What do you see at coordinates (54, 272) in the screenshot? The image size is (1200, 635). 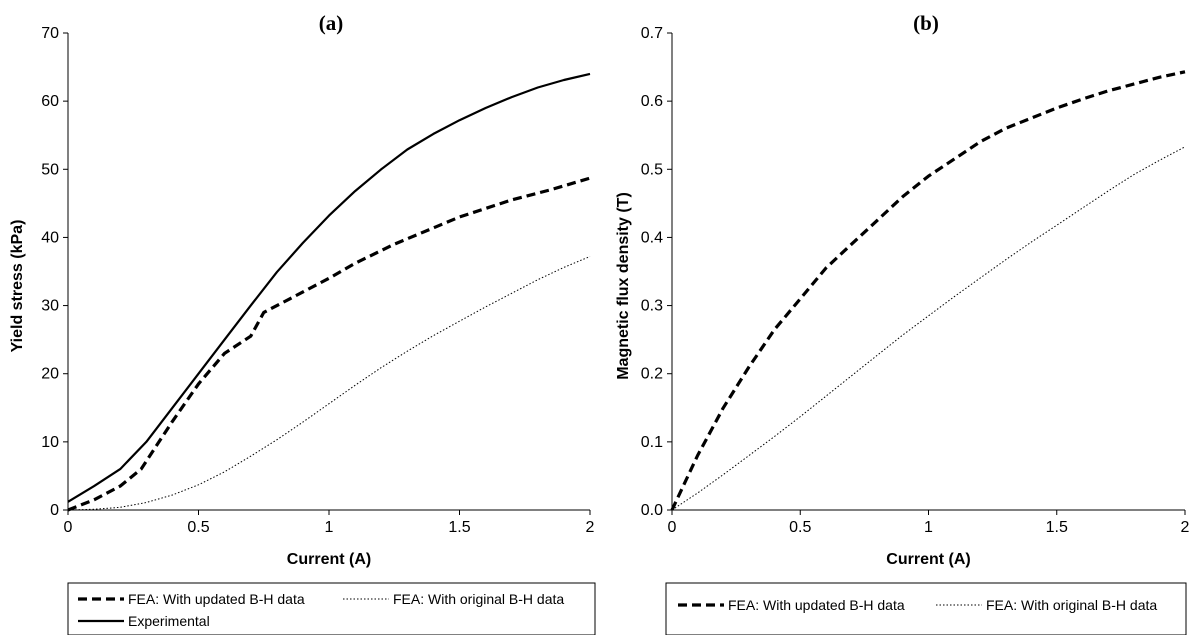 I see `chart-a-y-ticks: 0 10 20 30 40 50 60 70` at bounding box center [54, 272].